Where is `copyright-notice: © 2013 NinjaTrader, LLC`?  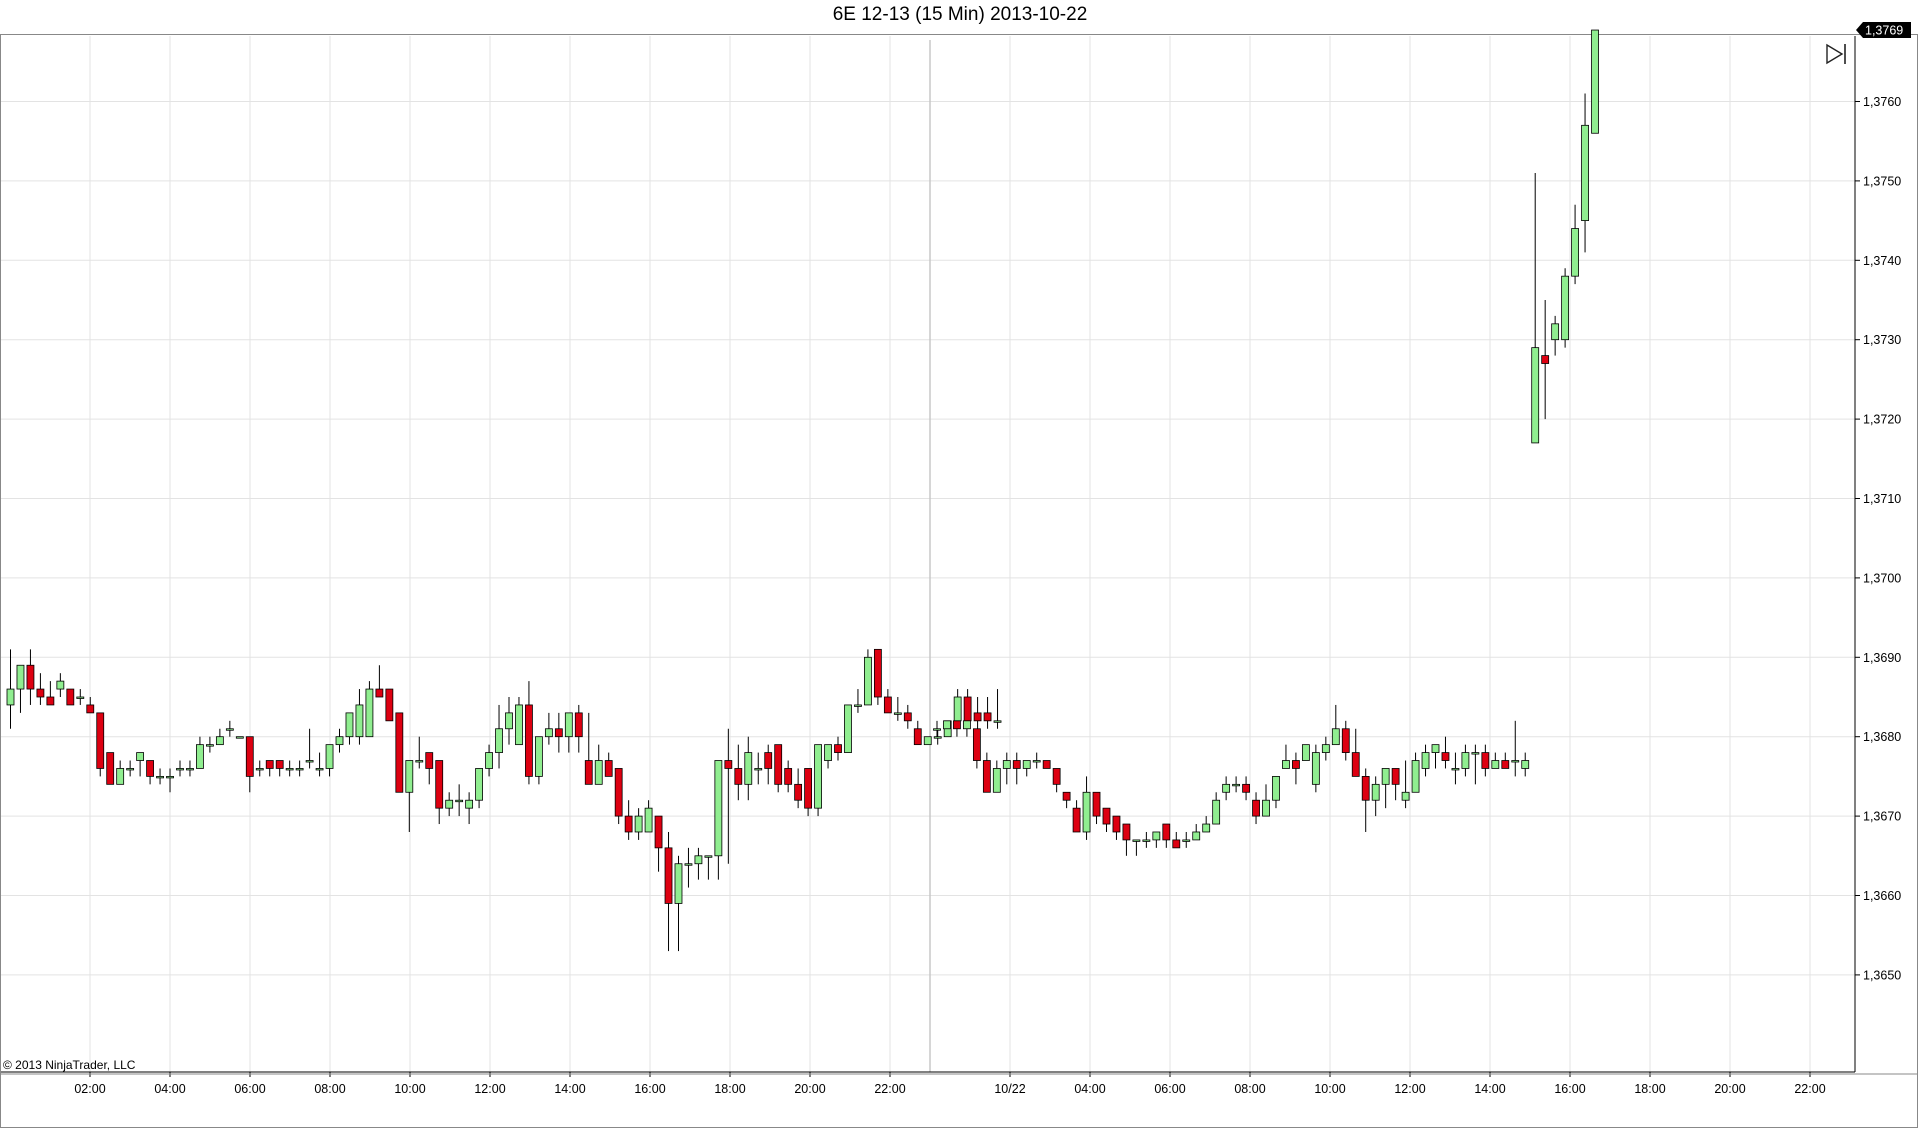 copyright-notice: © 2013 NinjaTrader, LLC is located at coordinates (69, 1065).